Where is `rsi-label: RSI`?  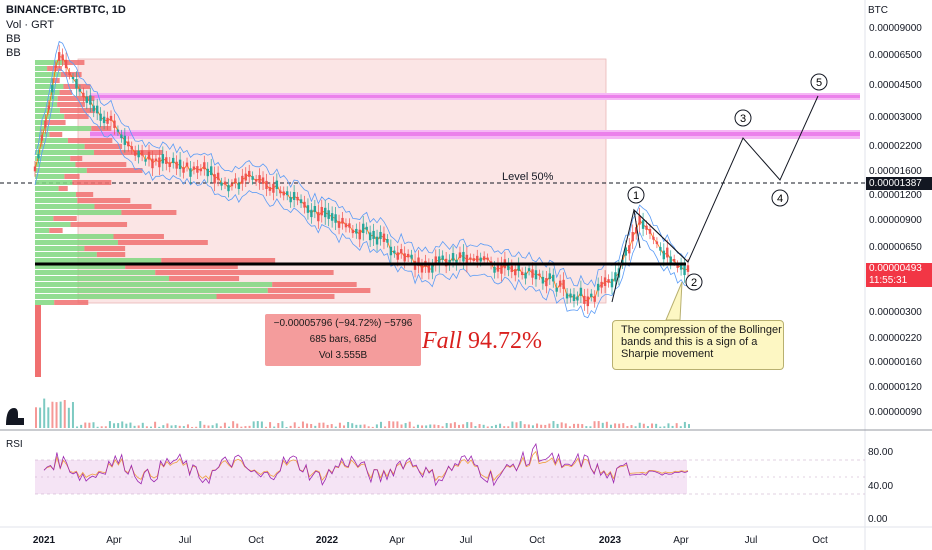 rsi-label: RSI is located at coordinates (14, 444).